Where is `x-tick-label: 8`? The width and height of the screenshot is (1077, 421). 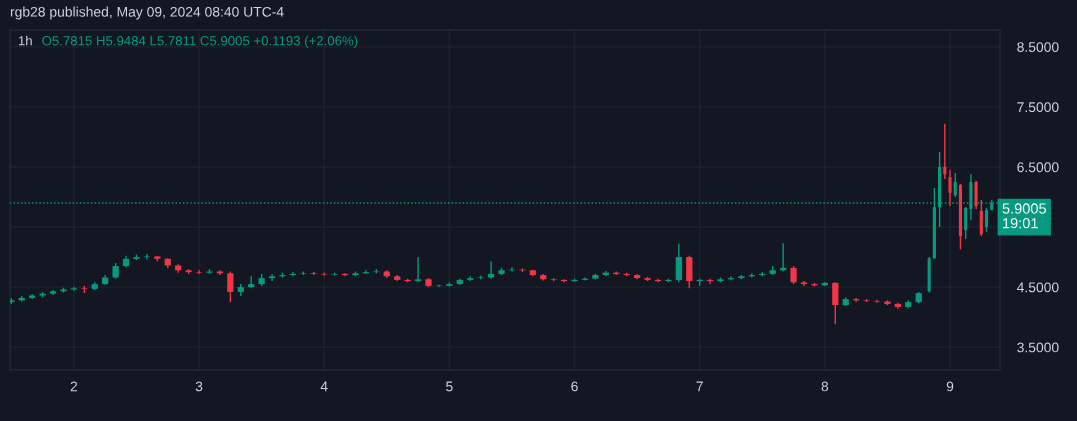 x-tick-label: 8 is located at coordinates (825, 386).